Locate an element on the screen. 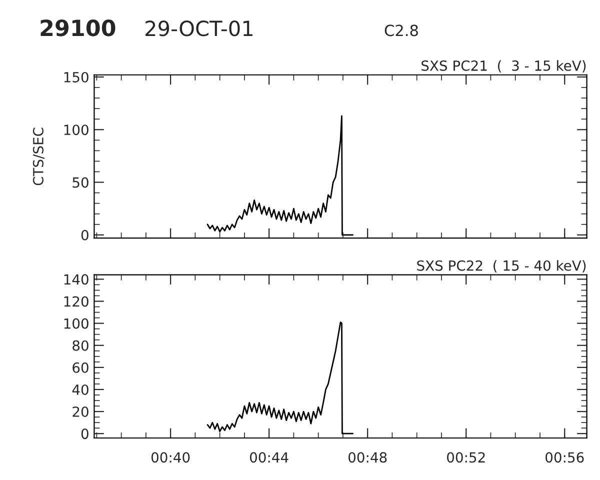  text: 29100 is located at coordinates (78, 28).